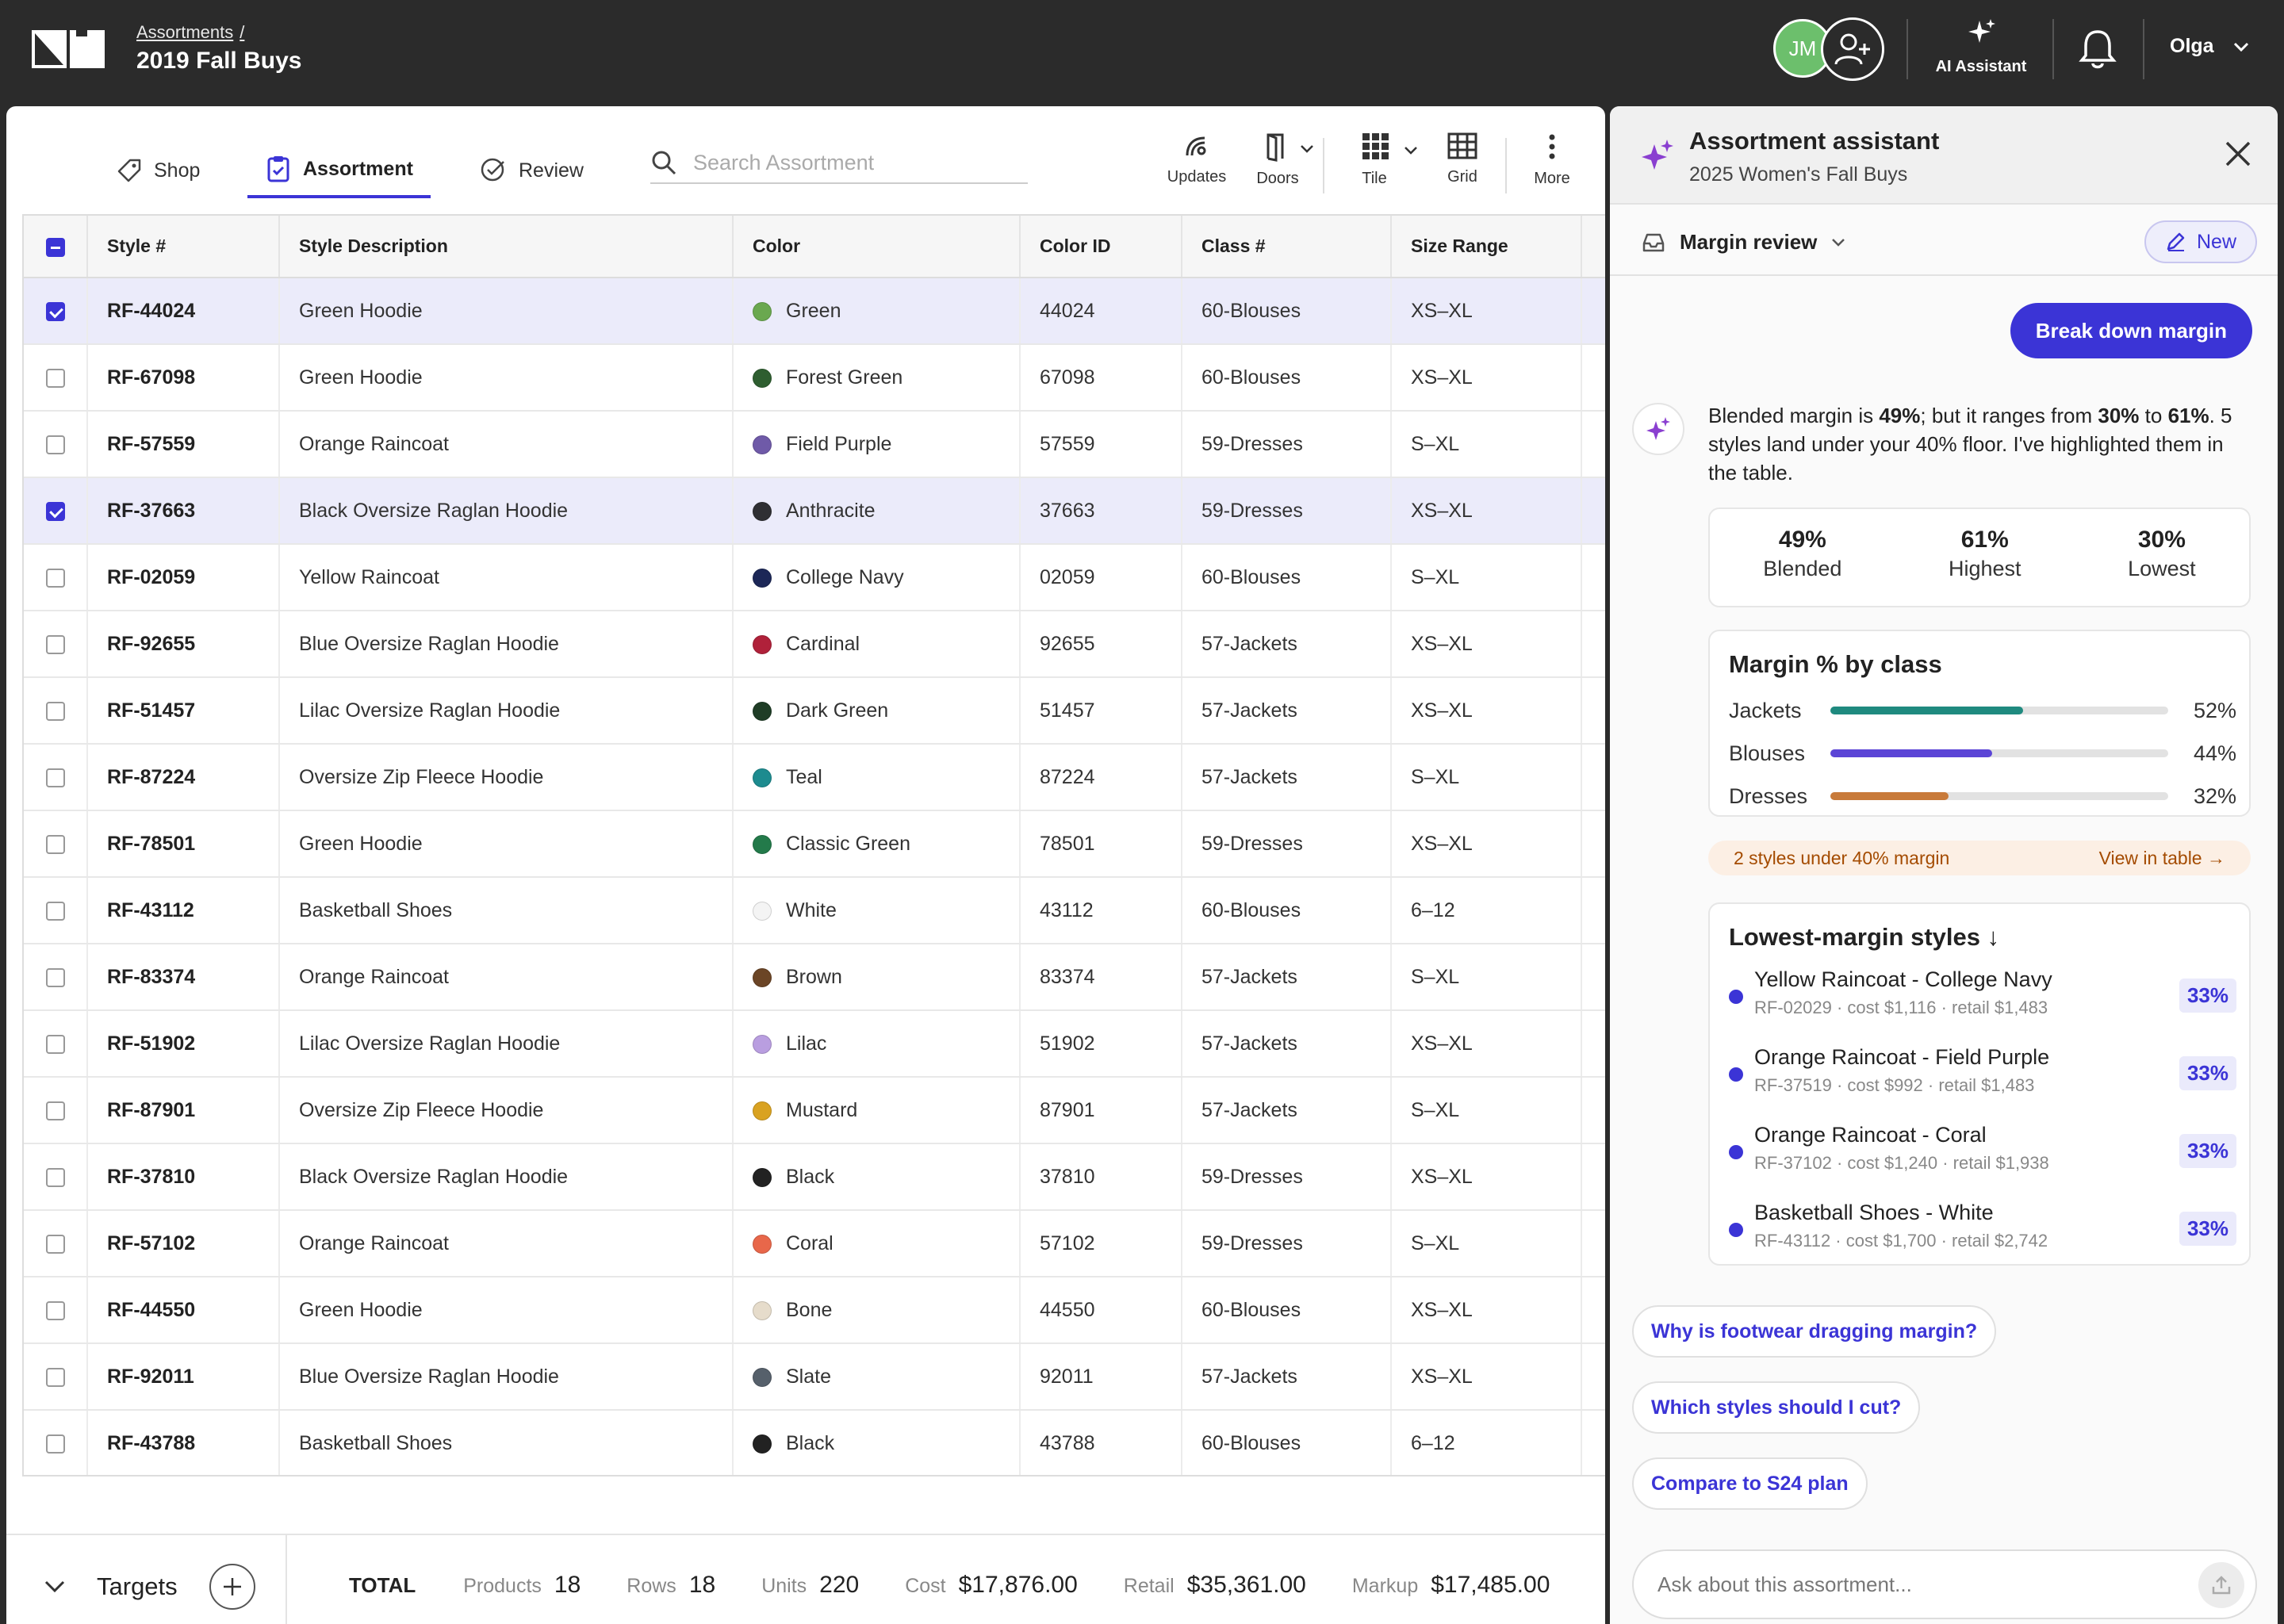 Image resolution: width=2284 pixels, height=1624 pixels. What do you see at coordinates (183, 378) in the screenshot?
I see `style-number-cell: RF-67098` at bounding box center [183, 378].